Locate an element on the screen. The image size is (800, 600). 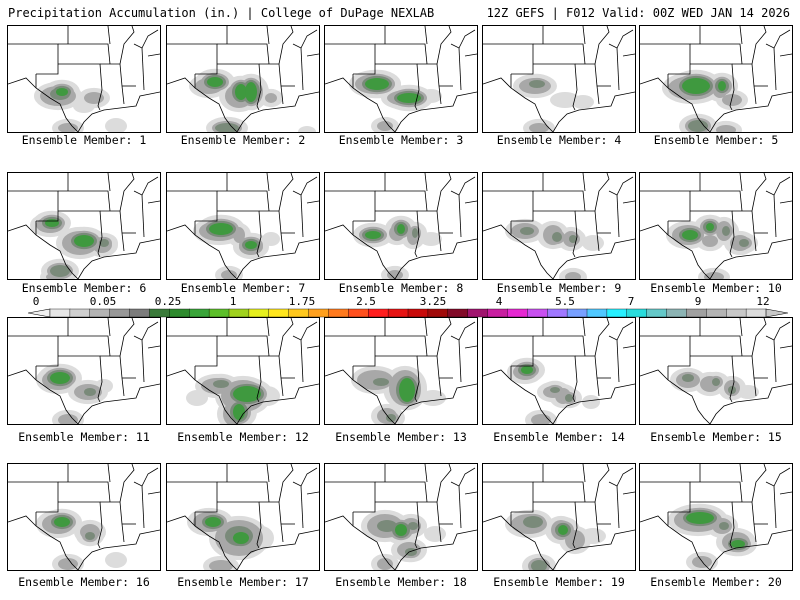
ensemble-member-label: Ensemble Member: 8 is located at coordinates (401, 288).